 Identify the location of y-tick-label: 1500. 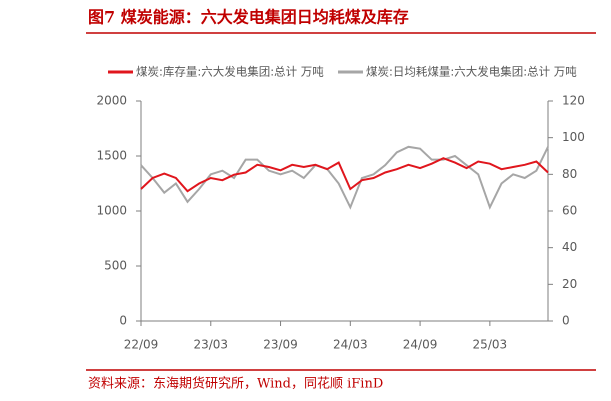
(111, 156).